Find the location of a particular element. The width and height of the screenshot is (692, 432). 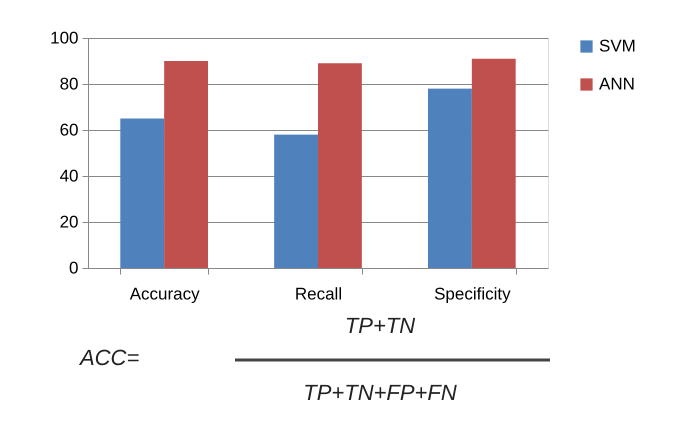

legend-label: ANN is located at coordinates (617, 84).